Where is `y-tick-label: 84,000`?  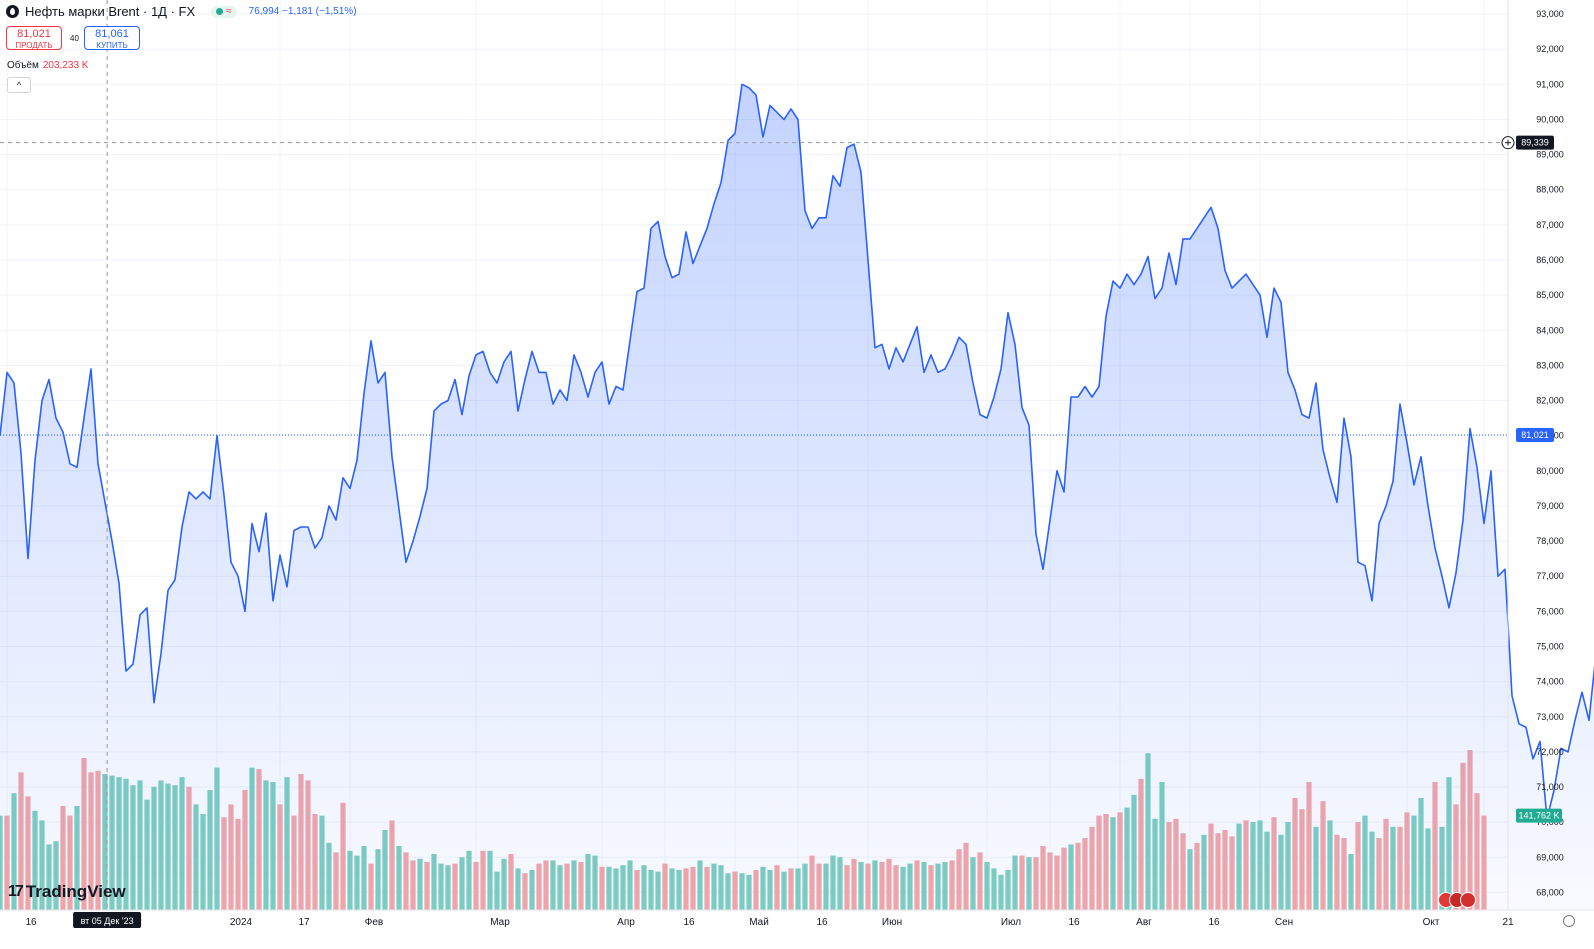
y-tick-label: 84,000 is located at coordinates (1550, 330).